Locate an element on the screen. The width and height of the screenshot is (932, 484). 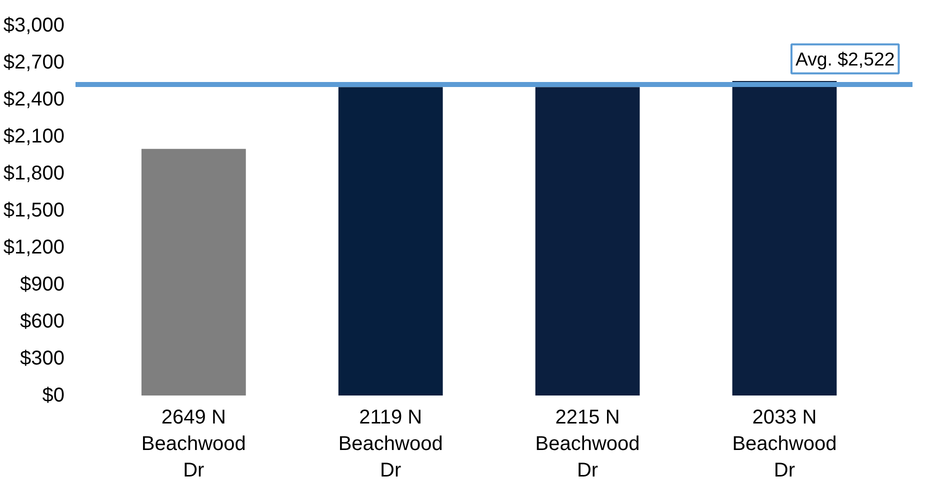
ref-line-label: Avg. $2,522 is located at coordinates (845, 59).